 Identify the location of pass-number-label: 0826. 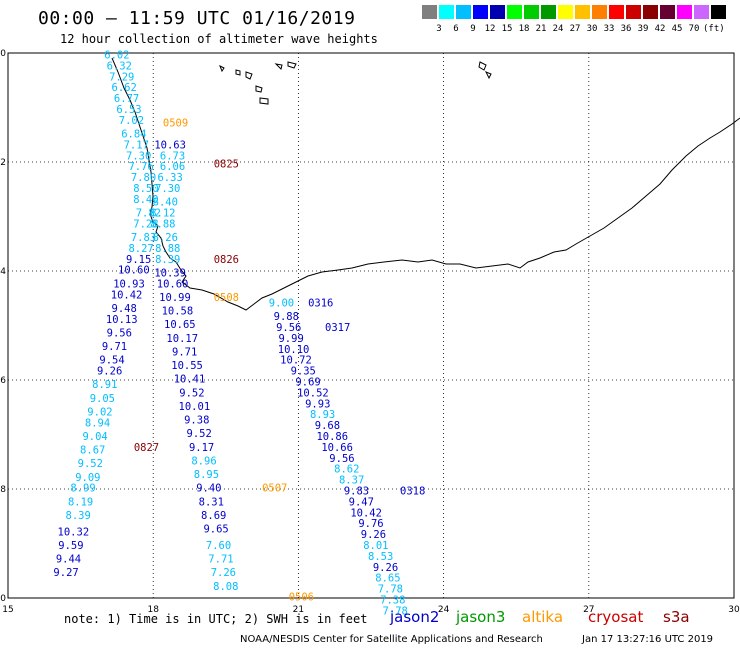
(226, 260).